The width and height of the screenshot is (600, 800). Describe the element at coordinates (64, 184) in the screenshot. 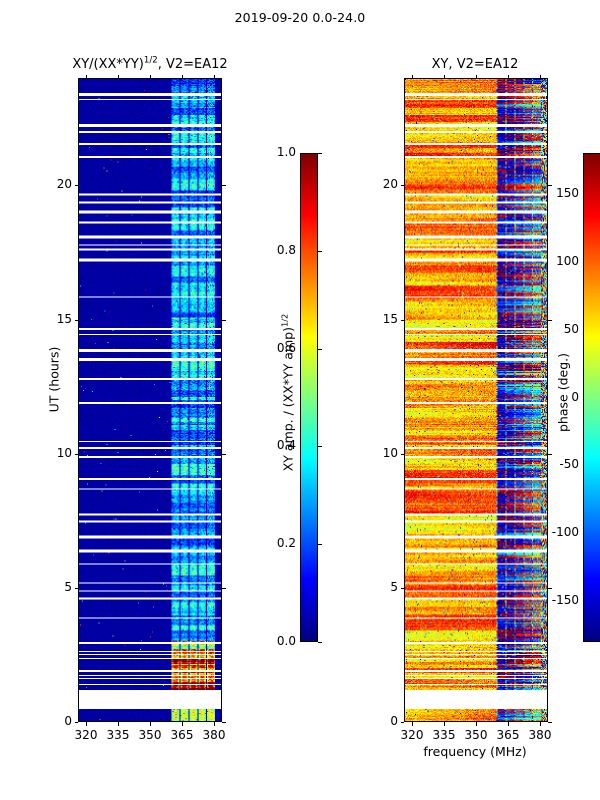

I see `ytick-label-left-20: 20` at that location.